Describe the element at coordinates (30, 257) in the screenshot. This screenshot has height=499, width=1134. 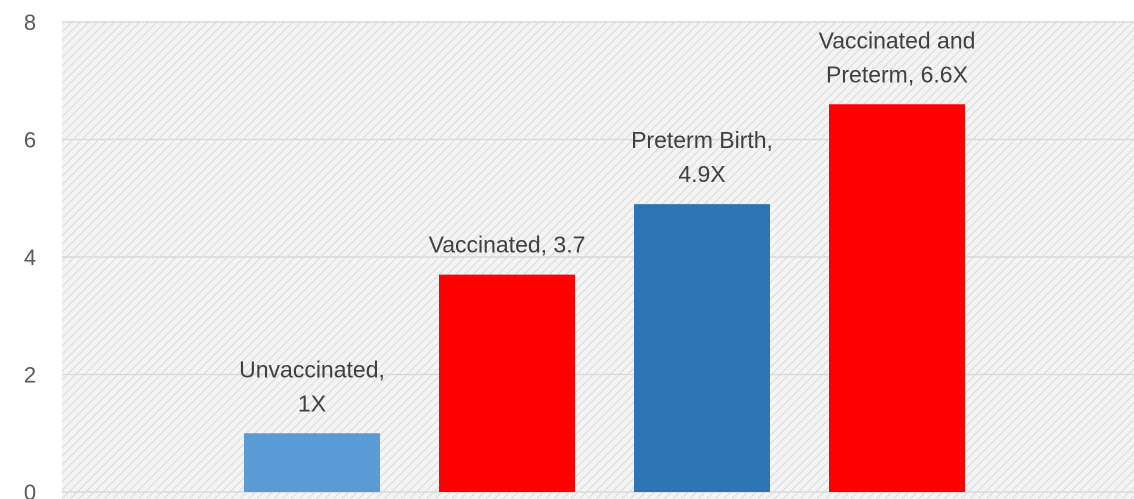
I see `y-tick-label-4: 4` at that location.